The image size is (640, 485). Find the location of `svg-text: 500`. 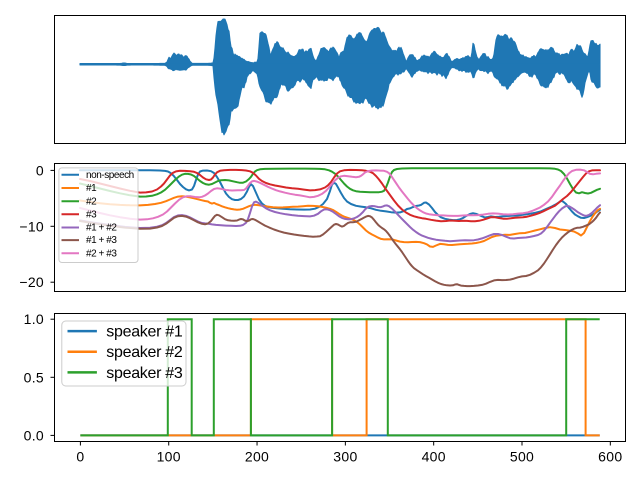

svg-text: 500 is located at coordinates (522, 456).